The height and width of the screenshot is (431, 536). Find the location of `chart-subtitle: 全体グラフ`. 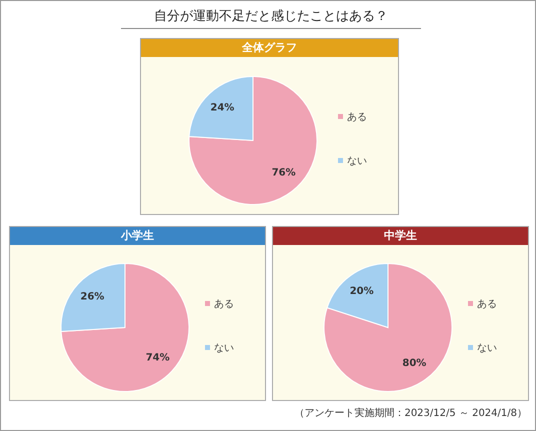

chart-subtitle: 全体グラフ is located at coordinates (269, 48).